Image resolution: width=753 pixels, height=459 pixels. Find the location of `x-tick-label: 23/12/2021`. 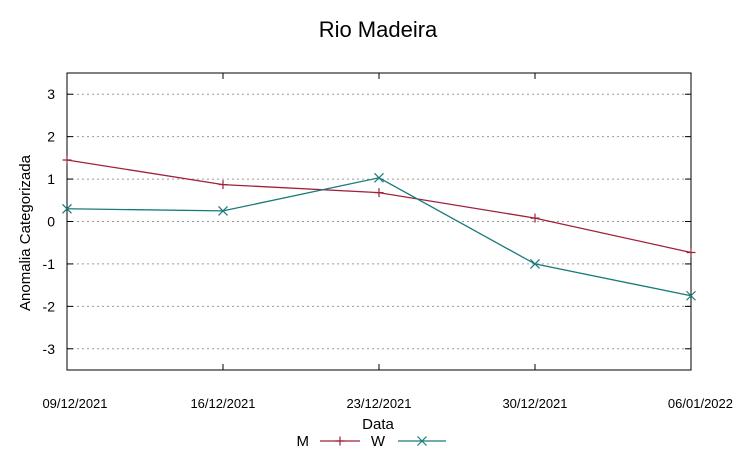

x-tick-label: 23/12/2021 is located at coordinates (378, 403).